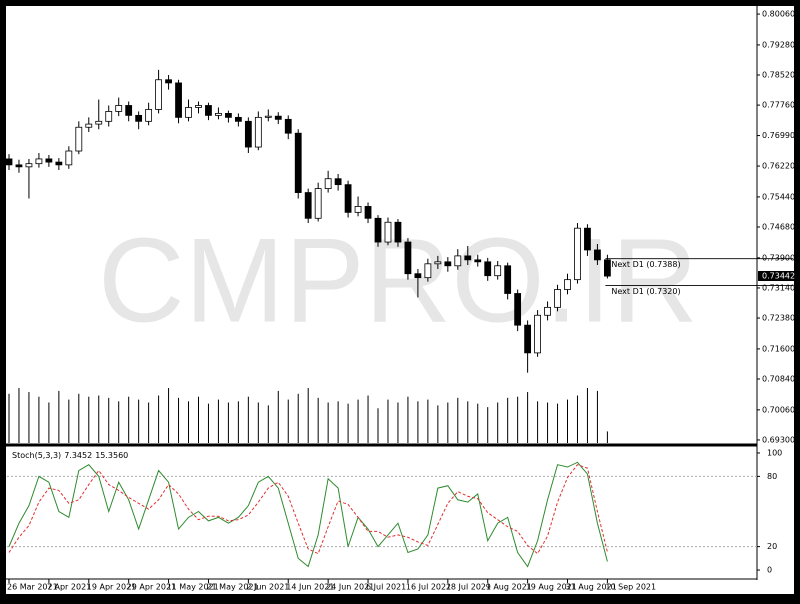 The width and height of the screenshot is (800, 604). Describe the element at coordinates (645, 264) in the screenshot. I see `level-label: Next D1 (0.7388)` at that location.